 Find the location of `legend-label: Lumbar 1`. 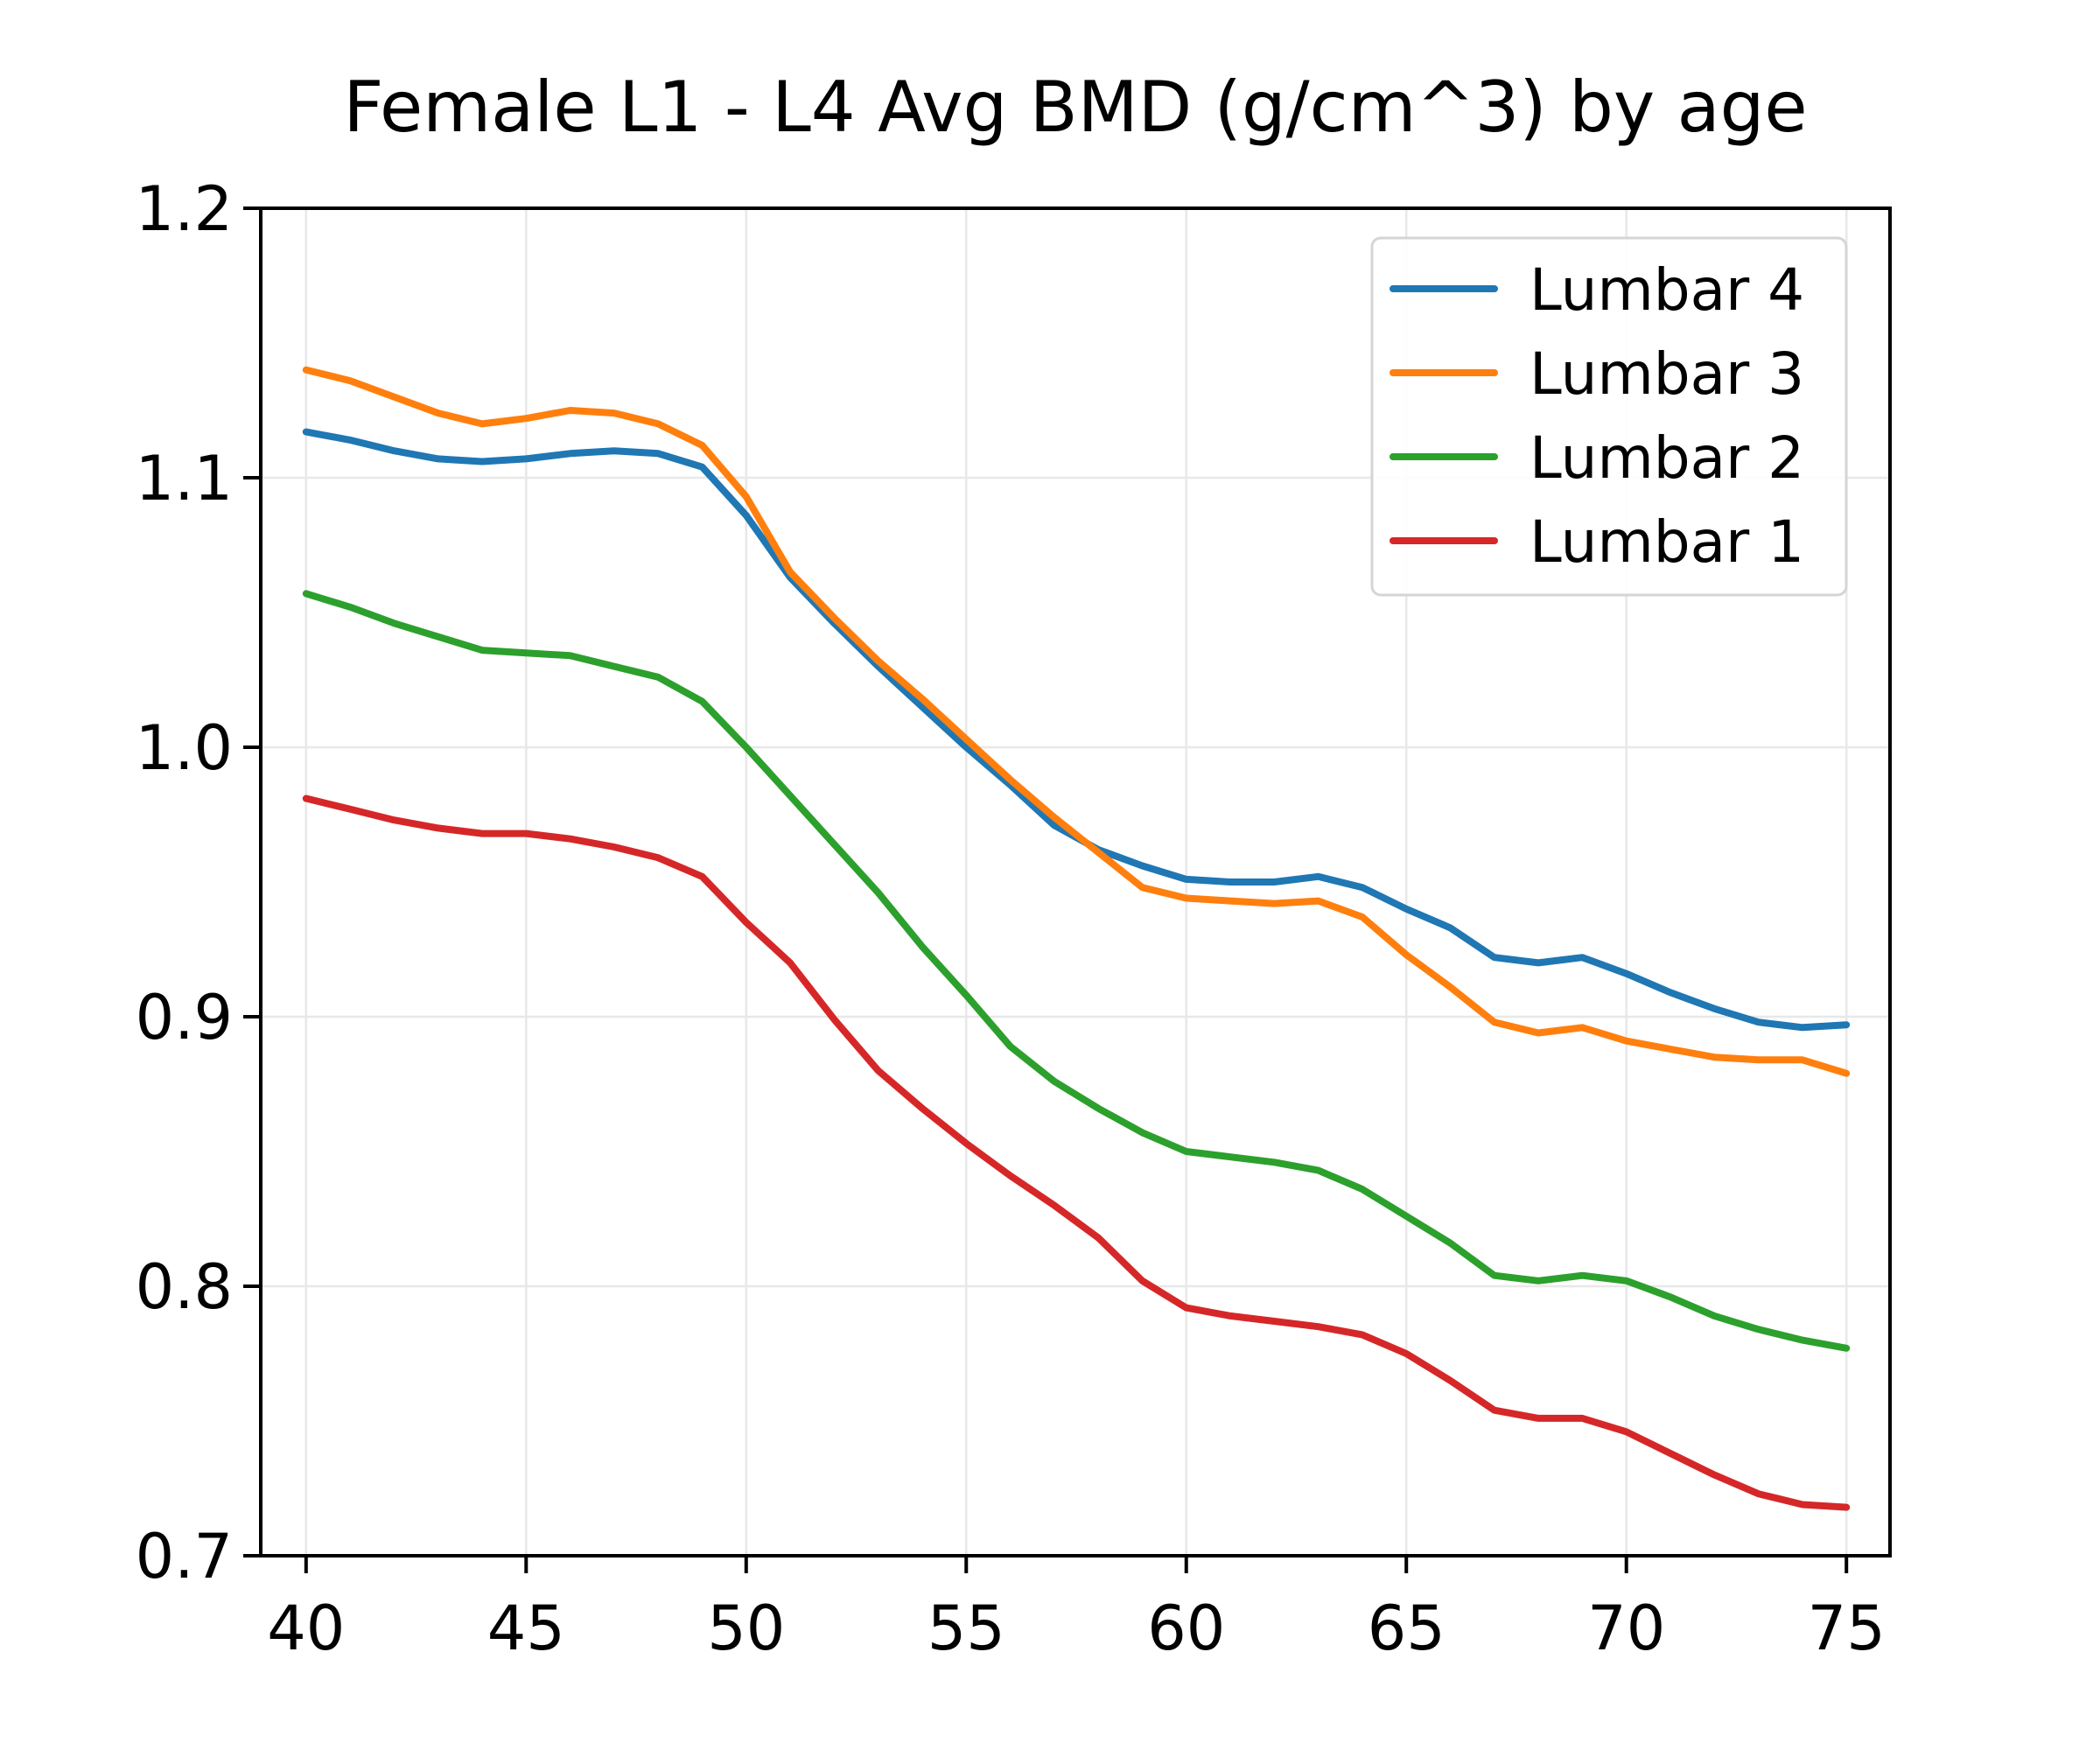

legend-label: Lumbar 1 is located at coordinates (1667, 542).